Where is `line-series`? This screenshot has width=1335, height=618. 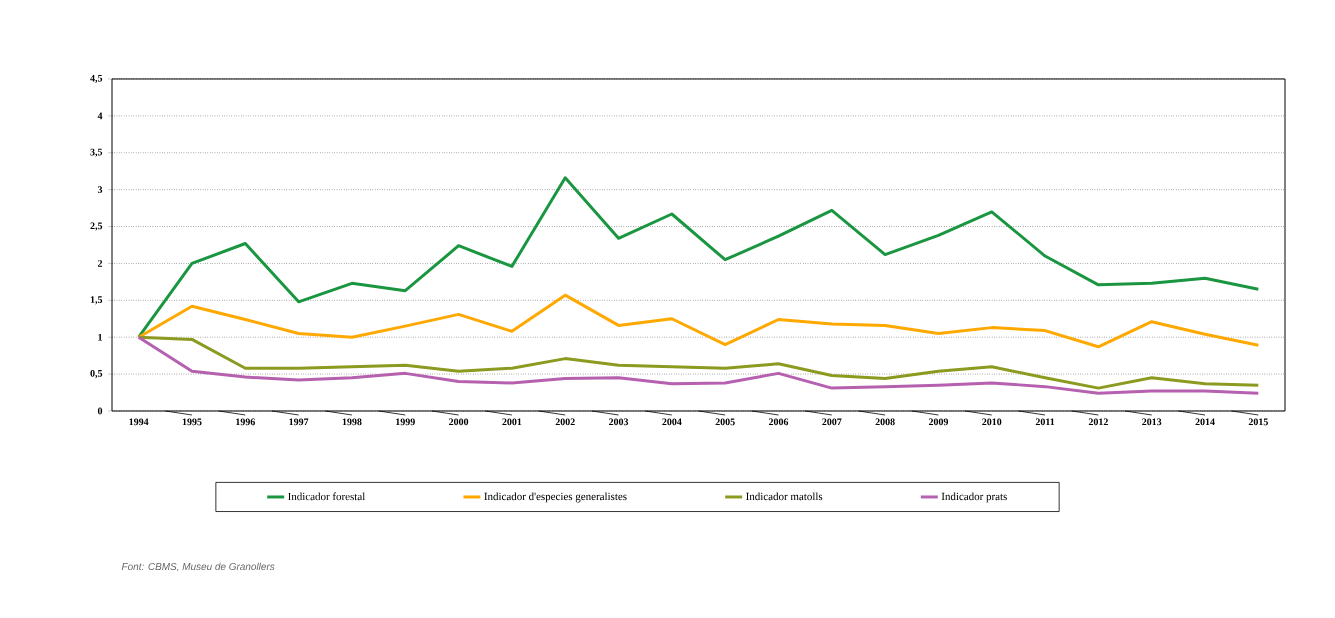
line-series is located at coordinates (698, 321).